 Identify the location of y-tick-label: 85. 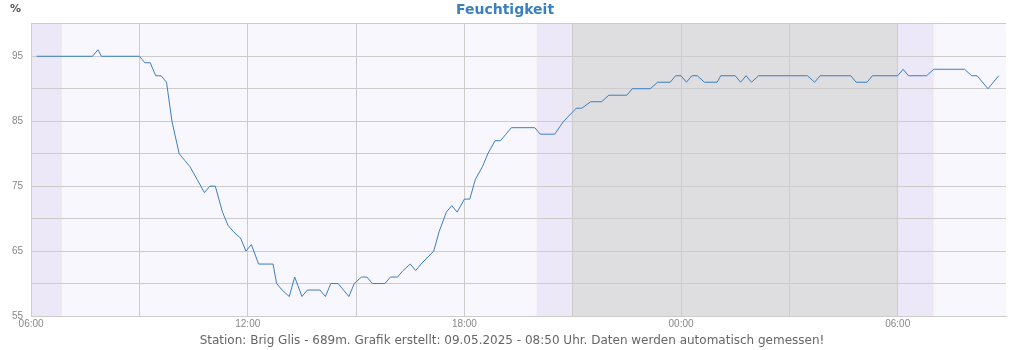
(18, 120).